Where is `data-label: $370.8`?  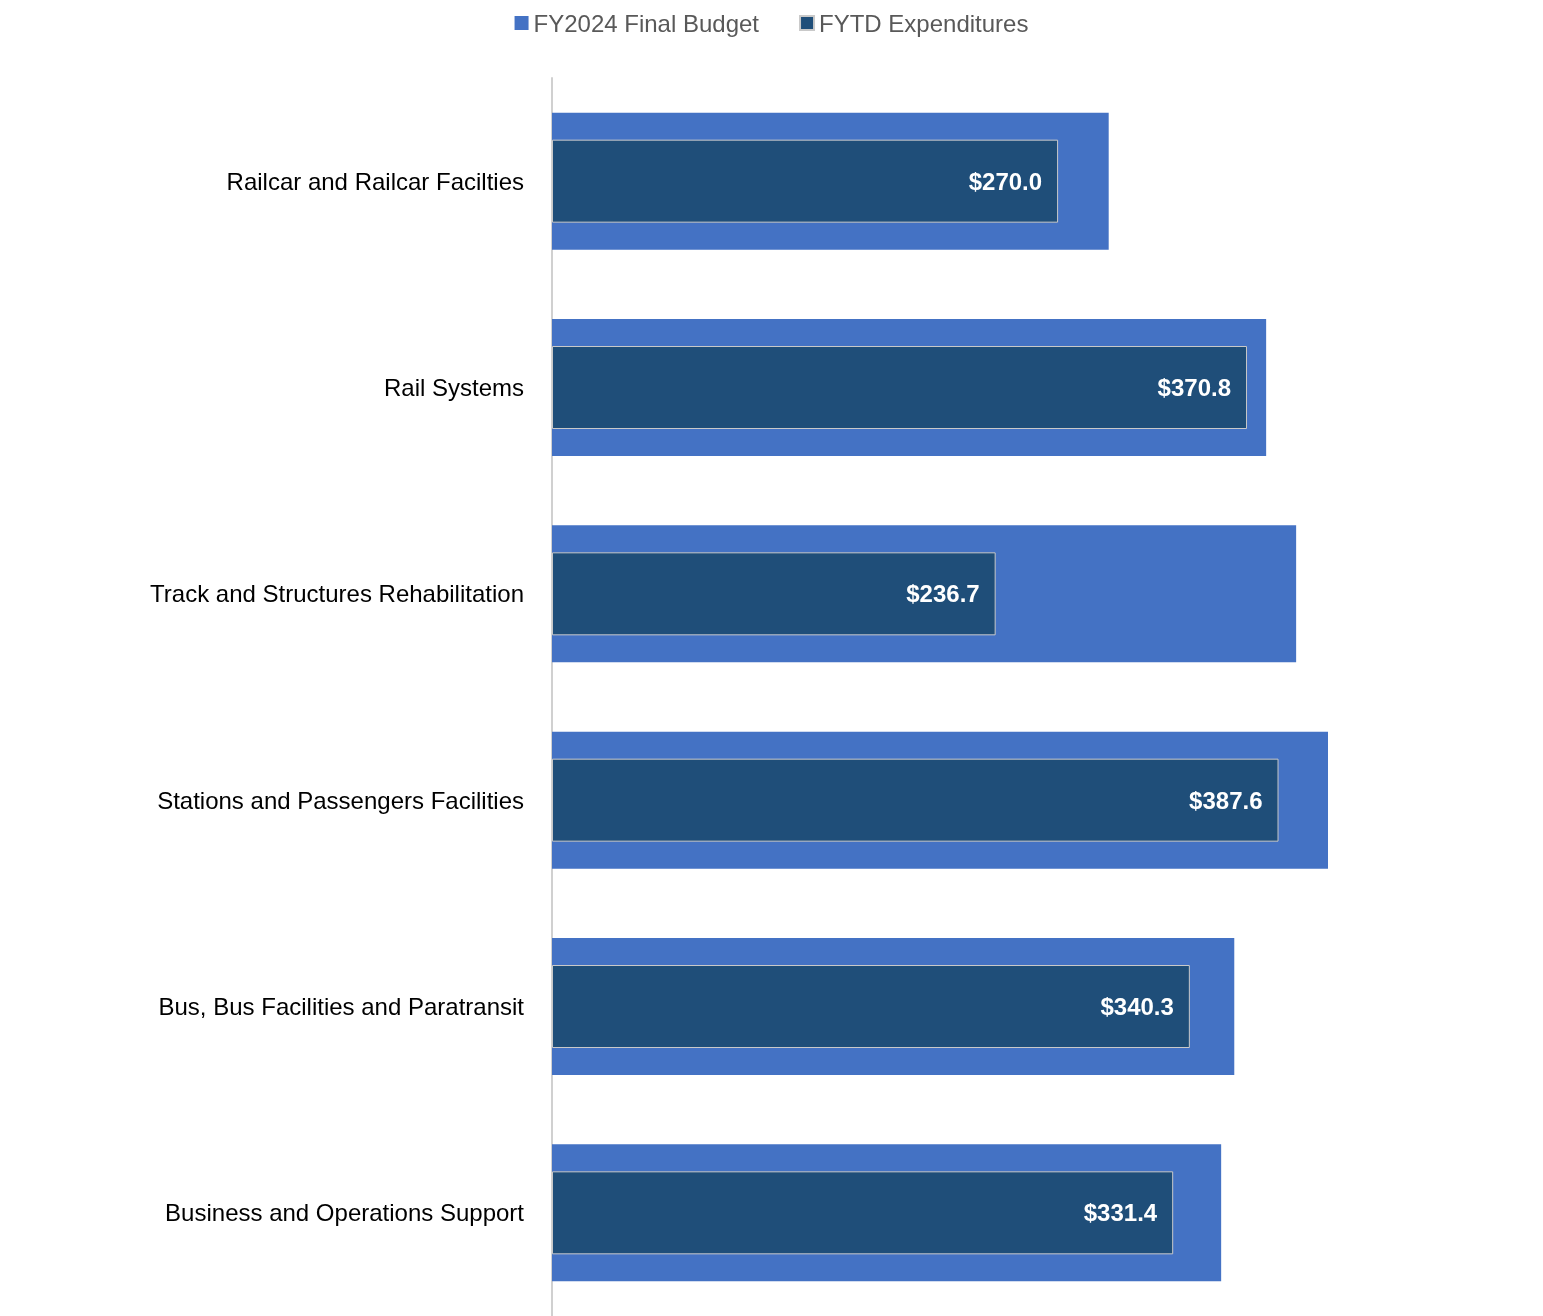
data-label: $370.8 is located at coordinates (1194, 387).